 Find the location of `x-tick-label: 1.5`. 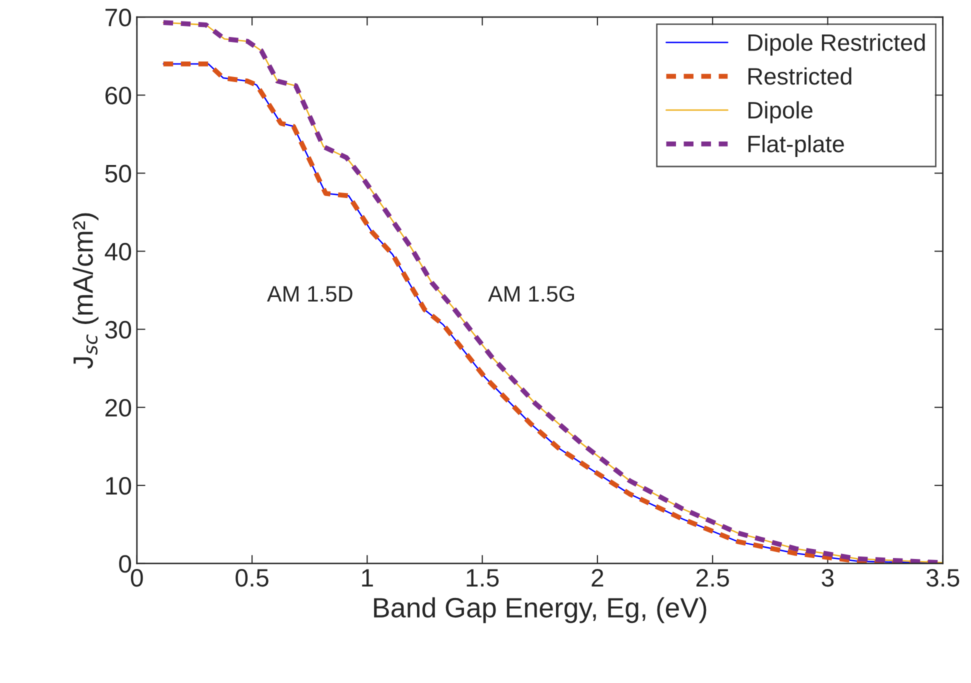

x-tick-label: 1.5 is located at coordinates (482, 578).